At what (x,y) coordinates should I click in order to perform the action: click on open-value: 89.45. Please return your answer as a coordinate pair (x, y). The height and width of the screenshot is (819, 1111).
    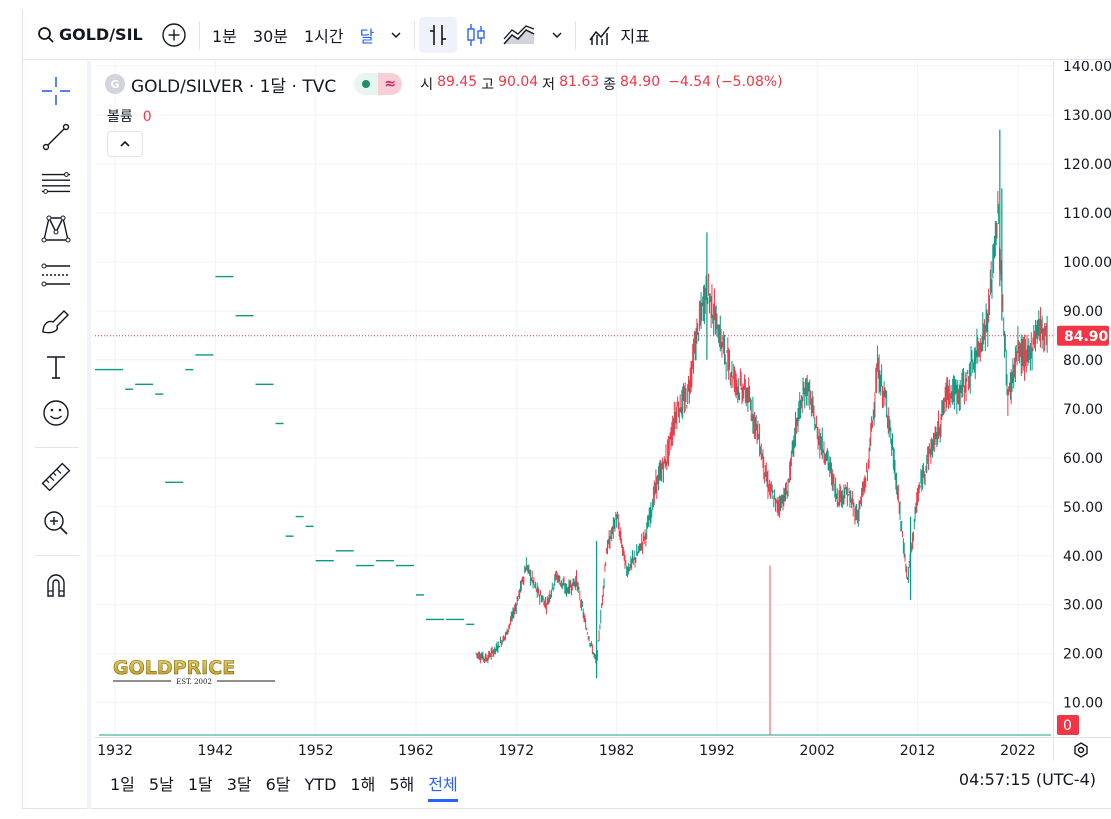
    Looking at the image, I should click on (457, 82).